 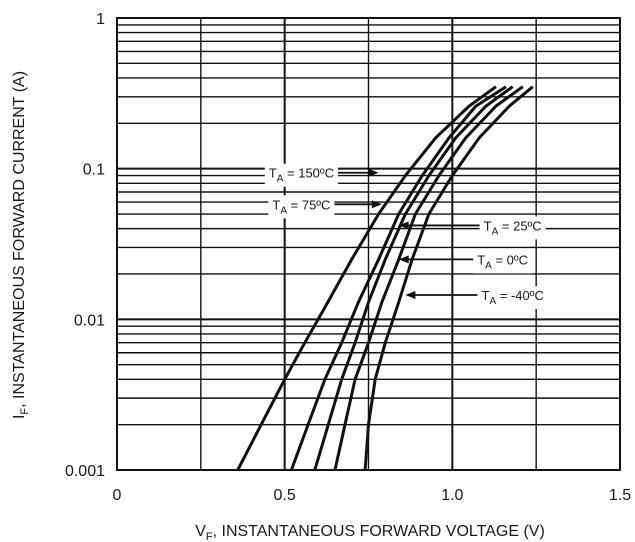 What do you see at coordinates (620, 495) in the screenshot?
I see `x-tick-label: 1.5` at bounding box center [620, 495].